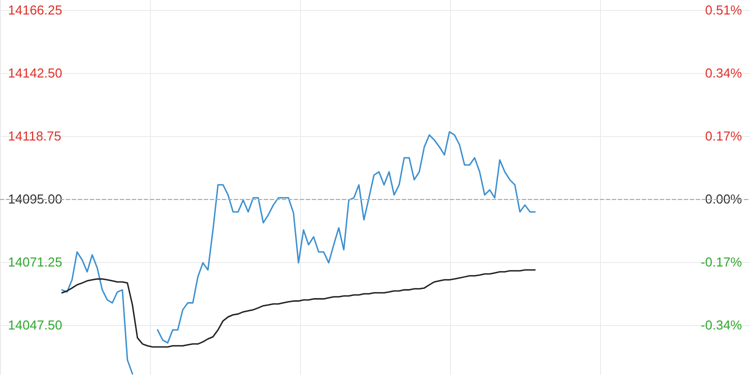 Image resolution: width=750 pixels, height=375 pixels. I want to click on y2-tick-label: -0.17%, so click(721, 262).